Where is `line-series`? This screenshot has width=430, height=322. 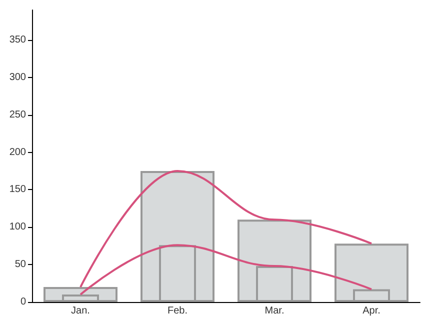
line-series is located at coordinates (226, 270).